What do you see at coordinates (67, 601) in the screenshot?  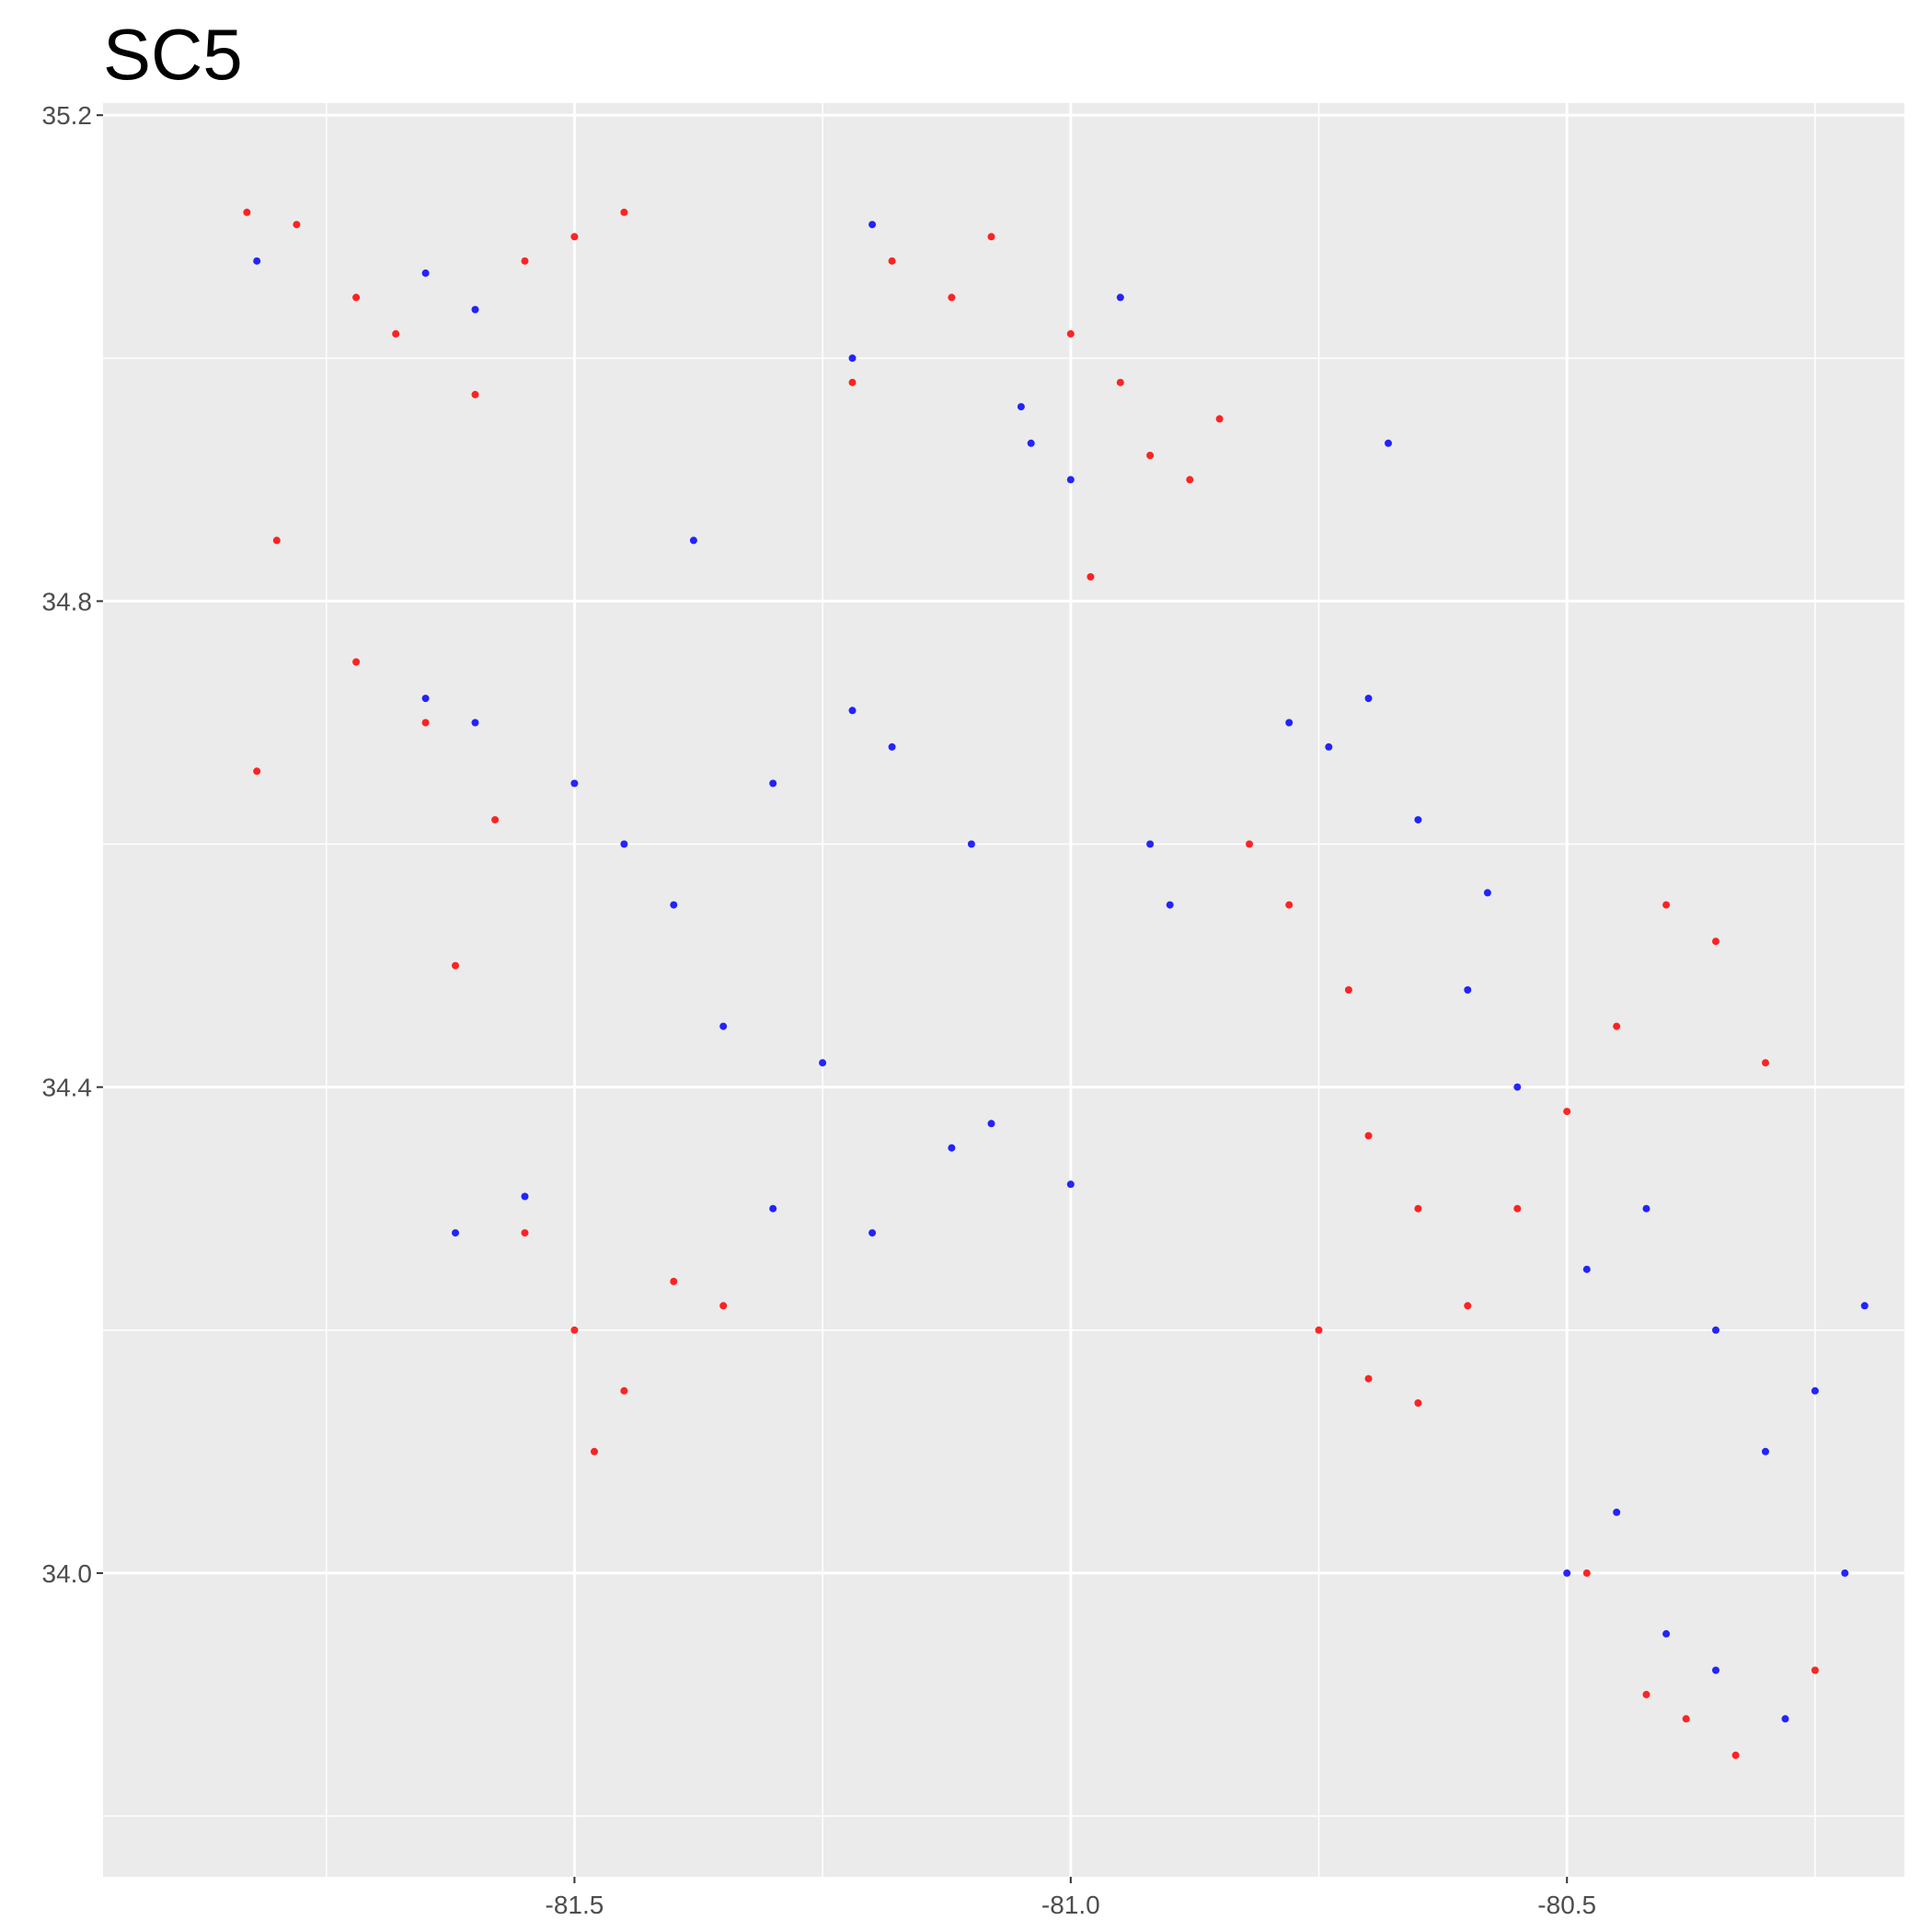 I see `y-tick-label: 34.8` at bounding box center [67, 601].